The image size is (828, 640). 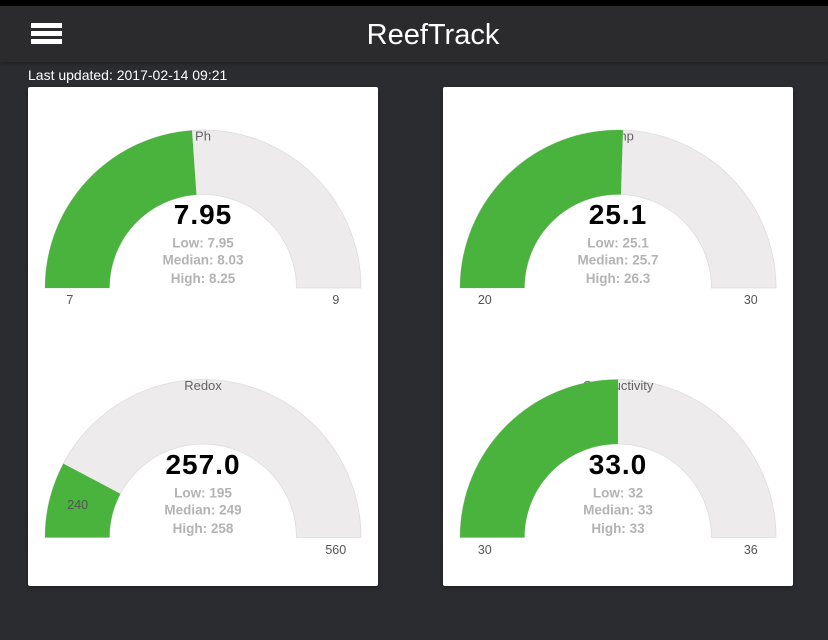 I want to click on svg-text: 33.0, so click(x=618, y=464).